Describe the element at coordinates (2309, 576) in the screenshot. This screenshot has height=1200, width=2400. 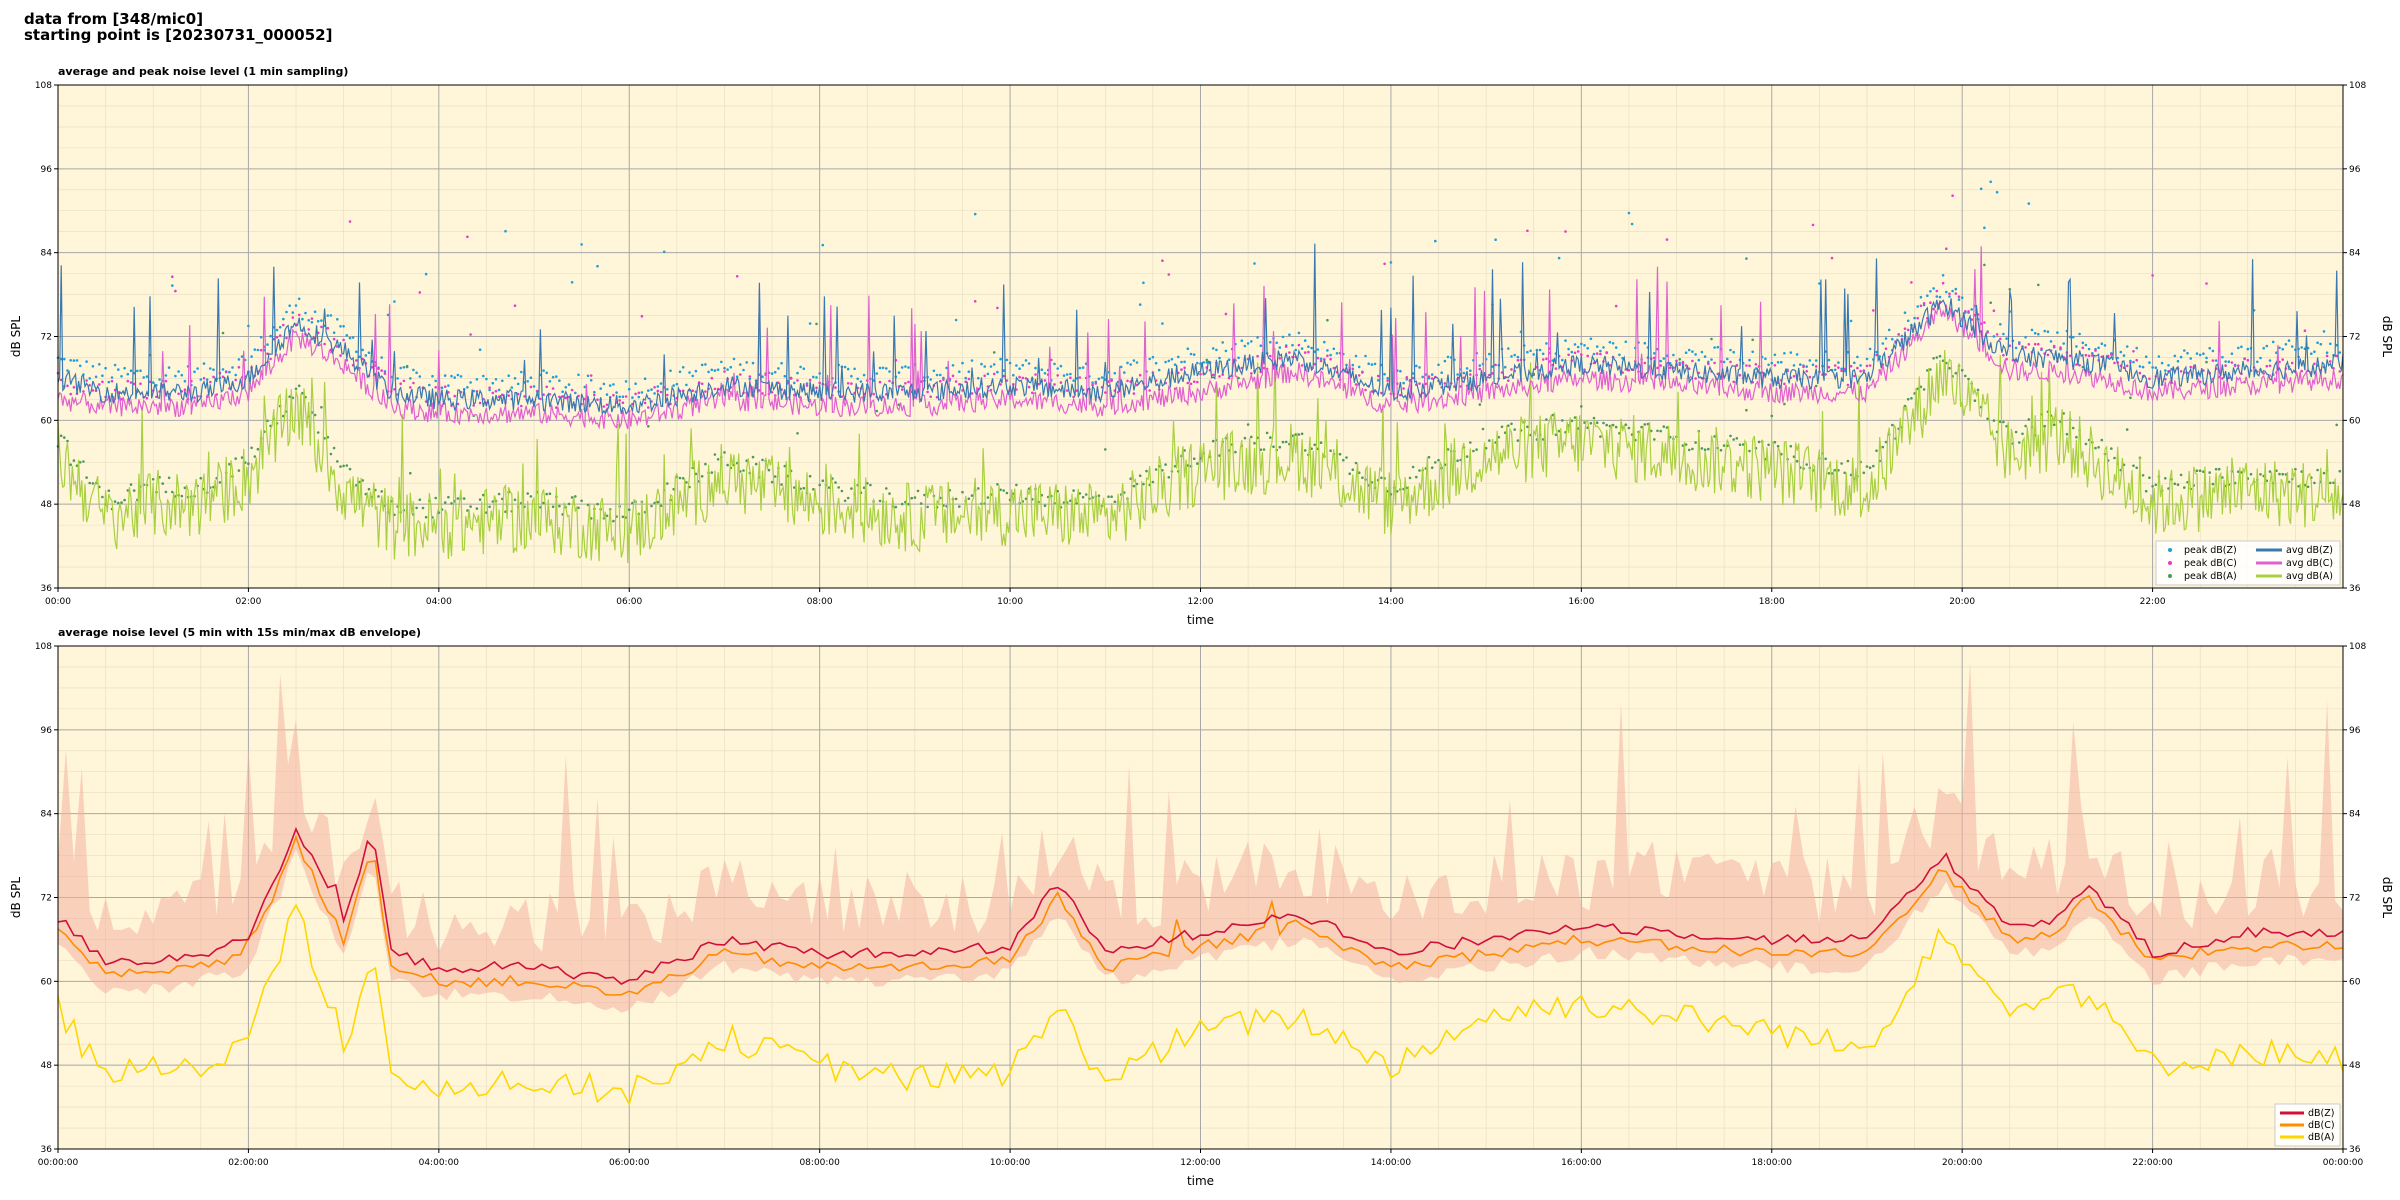
I see `legend-label: avg dB(A)` at that location.